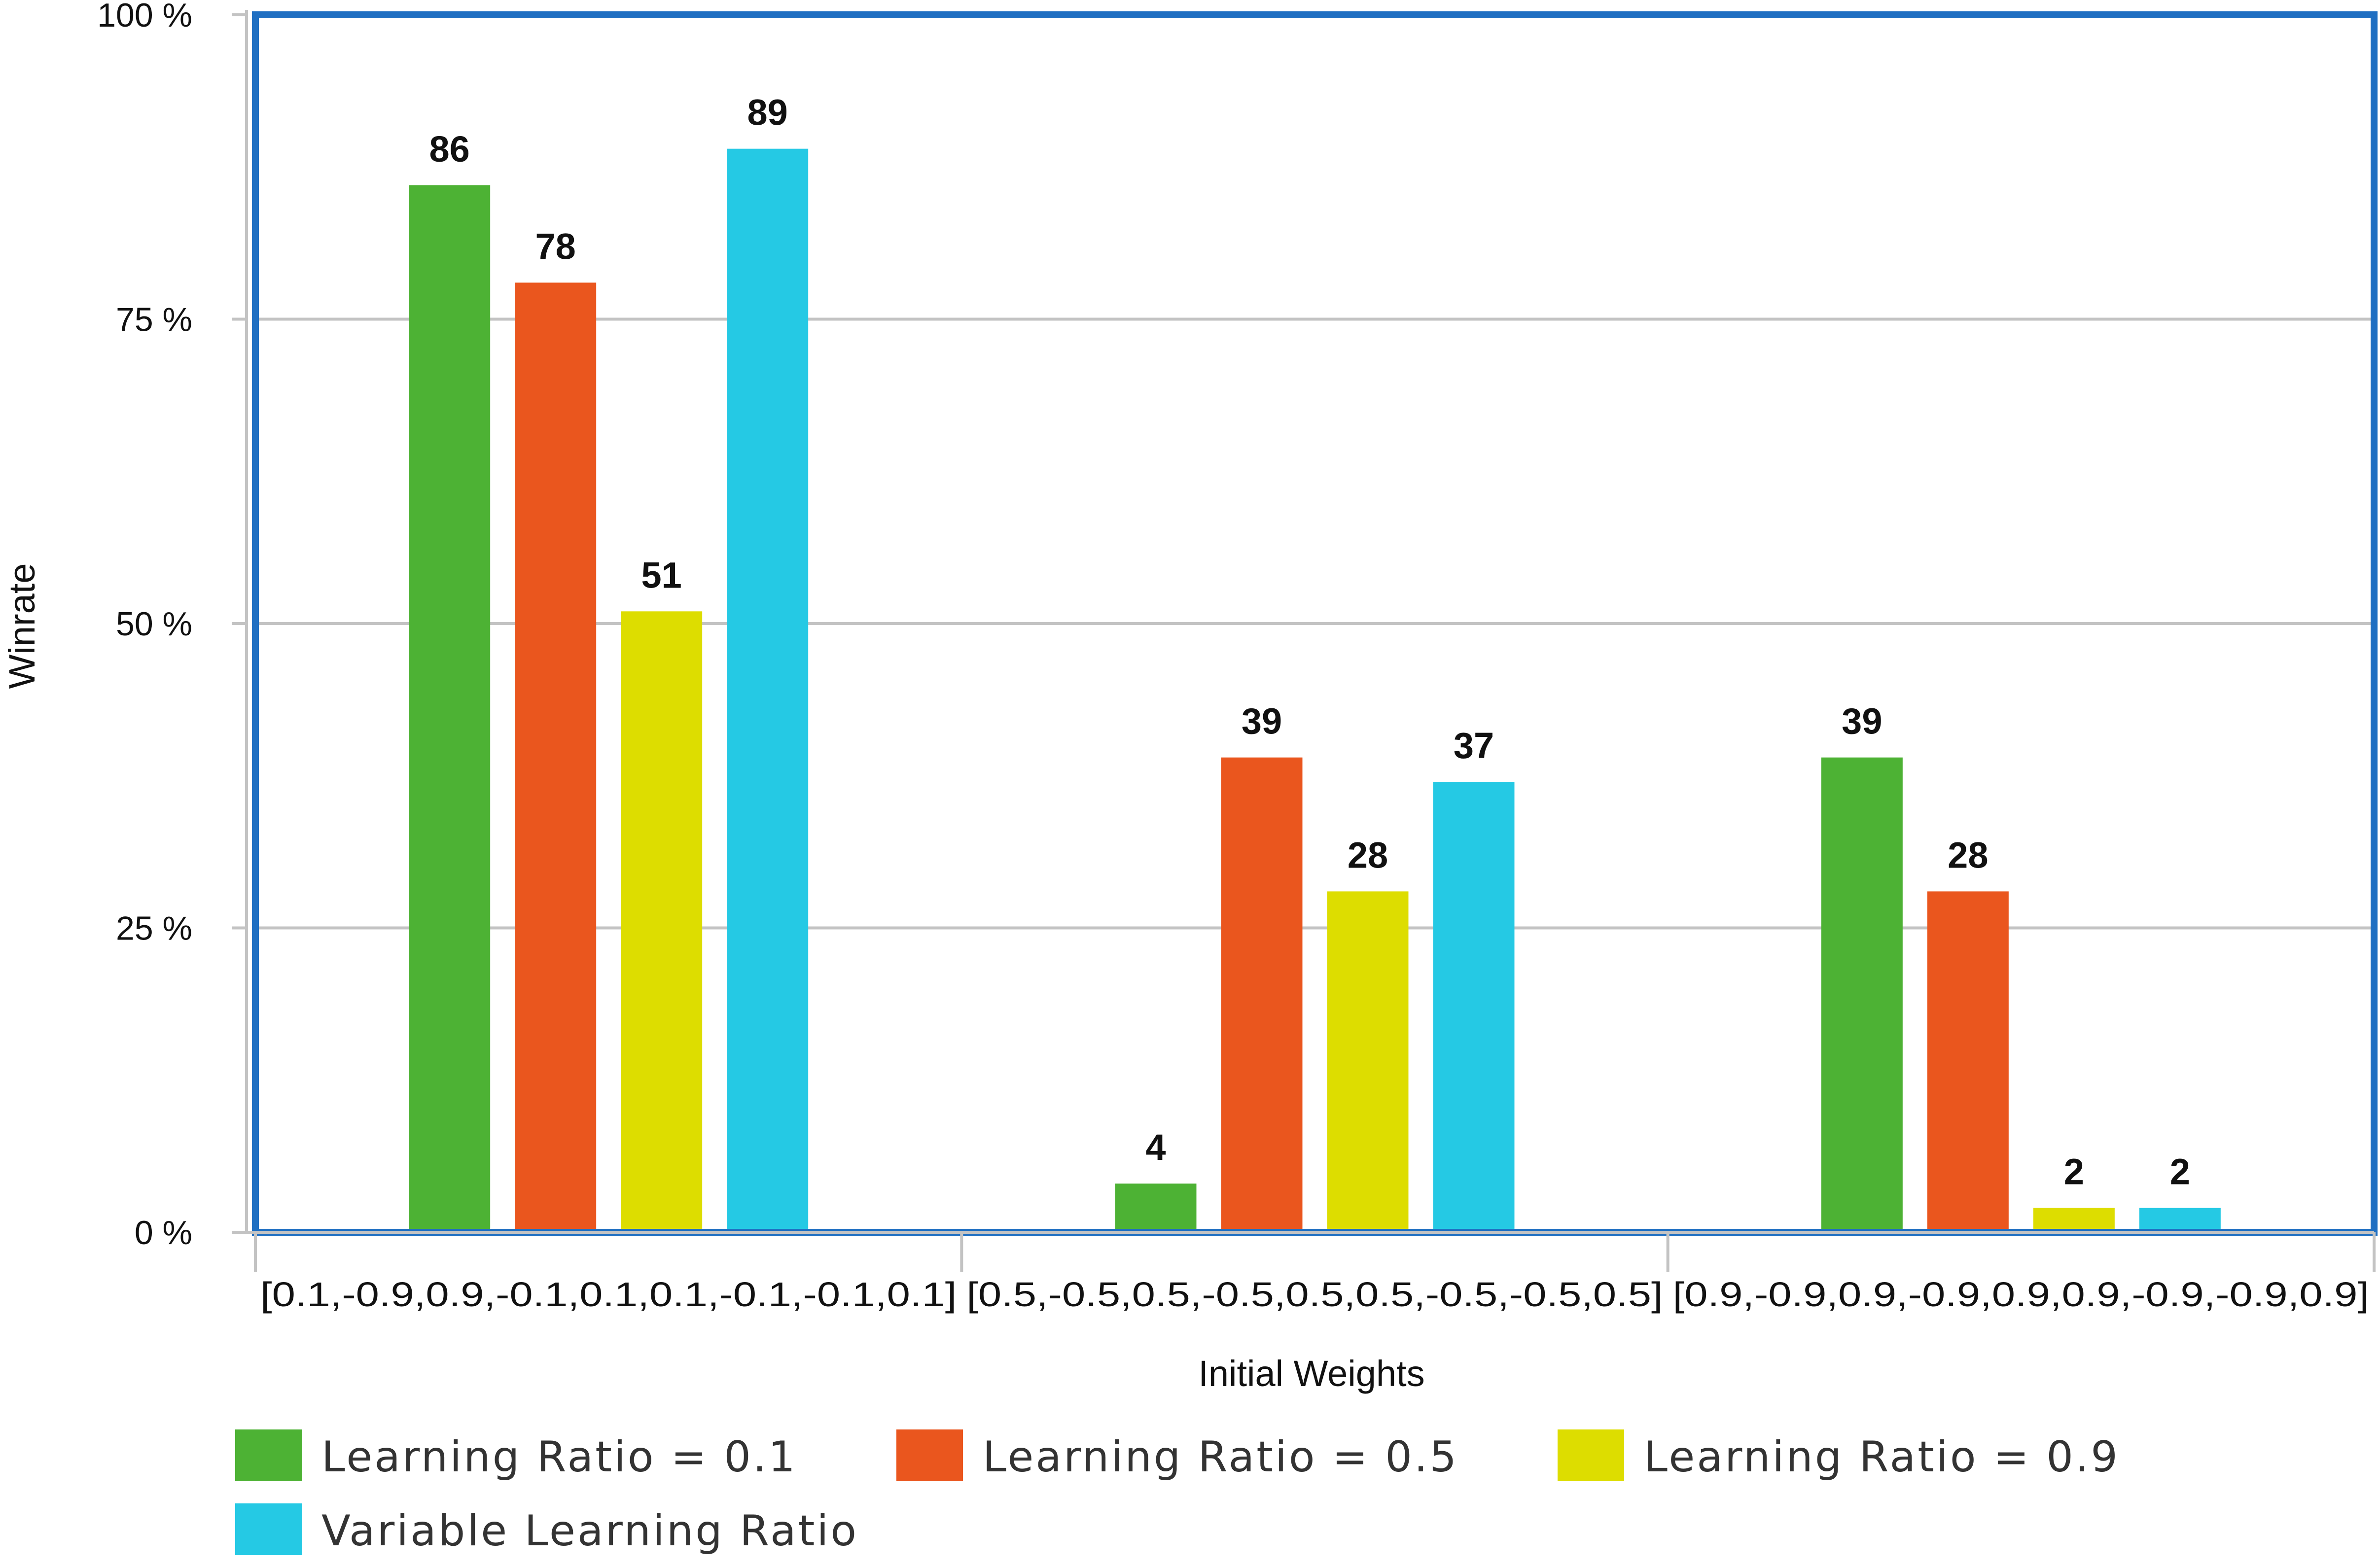 The image size is (2380, 1566). Describe the element at coordinates (154, 928) in the screenshot. I see `y-tick-label: 25 %` at that location.